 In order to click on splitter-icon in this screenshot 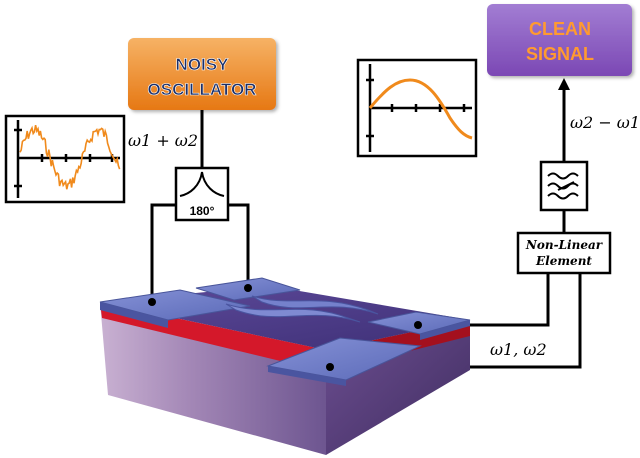, I will do `click(202, 184)`.